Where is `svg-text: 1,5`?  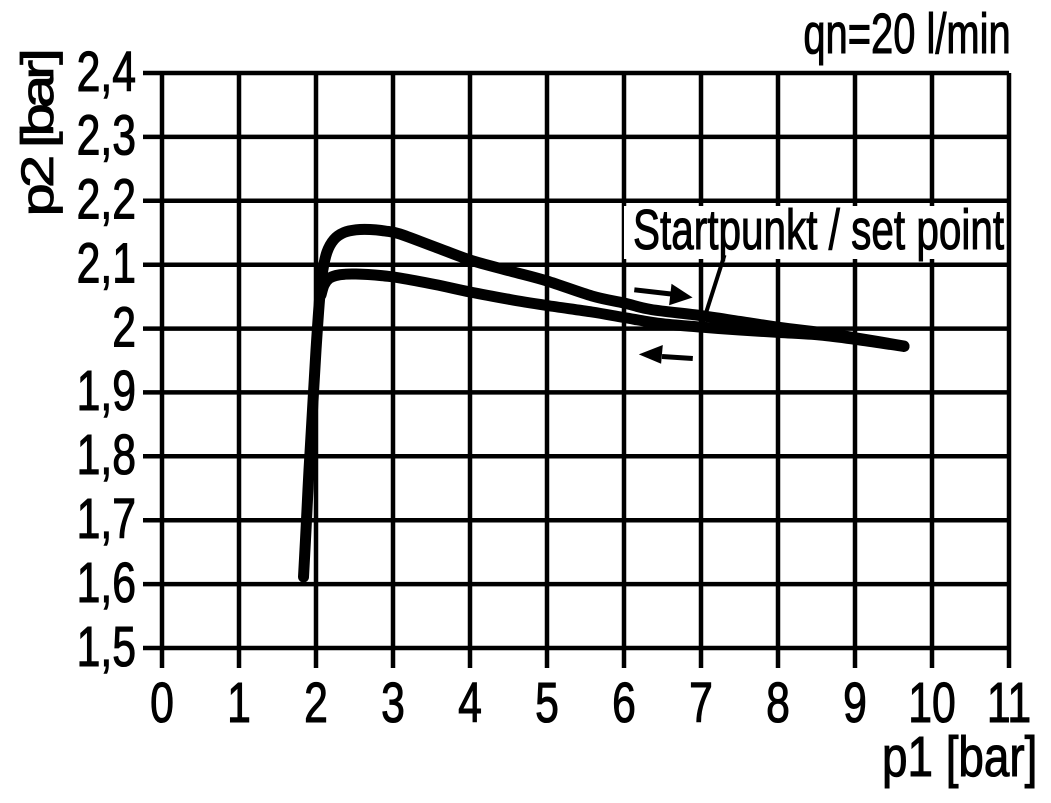
svg-text: 1,5 is located at coordinates (106, 646).